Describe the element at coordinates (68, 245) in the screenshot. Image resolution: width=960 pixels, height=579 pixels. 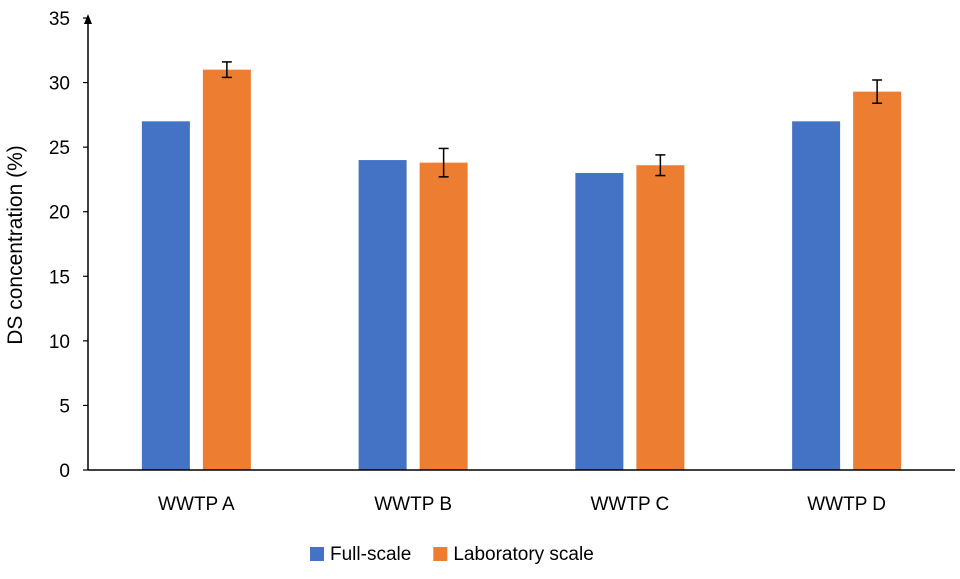
I see `y-ticks-group: 0 5 10 15 20 25 30 35` at that location.